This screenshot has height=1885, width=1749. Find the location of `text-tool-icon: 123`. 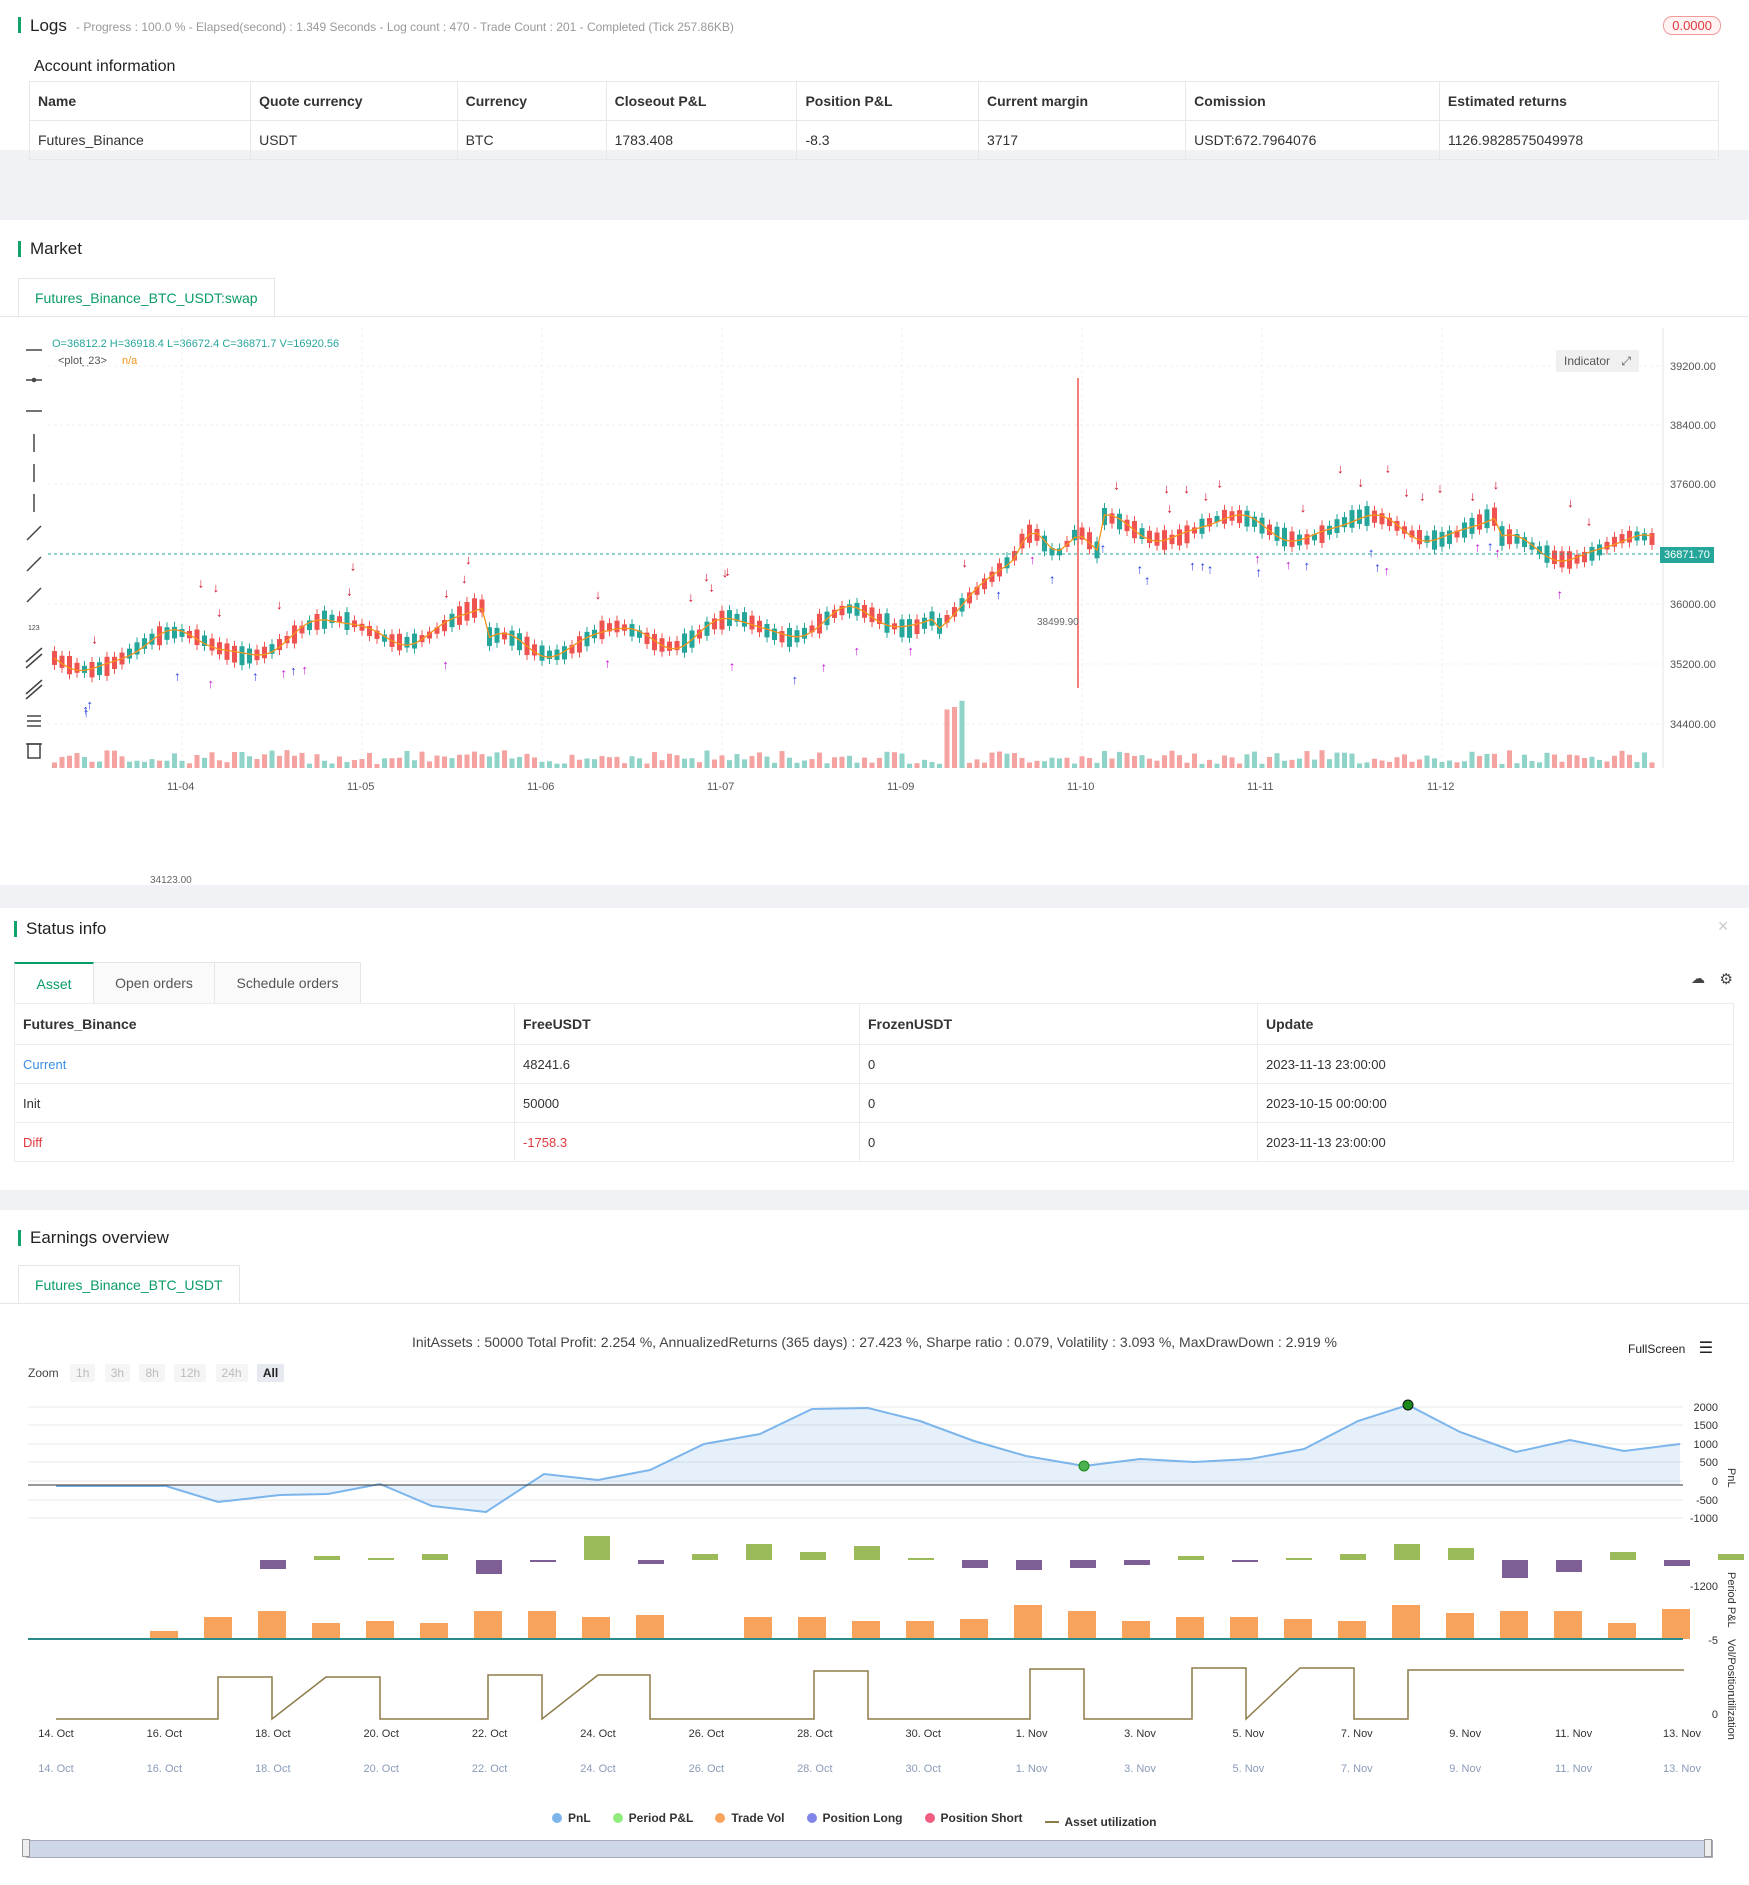

text-tool-icon: 123 is located at coordinates (34, 628).